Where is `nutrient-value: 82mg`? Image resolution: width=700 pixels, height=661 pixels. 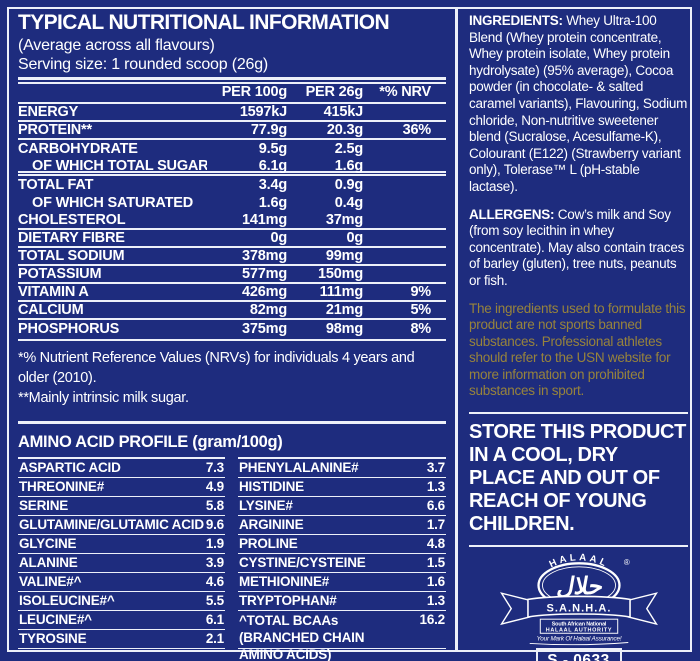
nutrient-value: 82mg is located at coordinates (268, 309).